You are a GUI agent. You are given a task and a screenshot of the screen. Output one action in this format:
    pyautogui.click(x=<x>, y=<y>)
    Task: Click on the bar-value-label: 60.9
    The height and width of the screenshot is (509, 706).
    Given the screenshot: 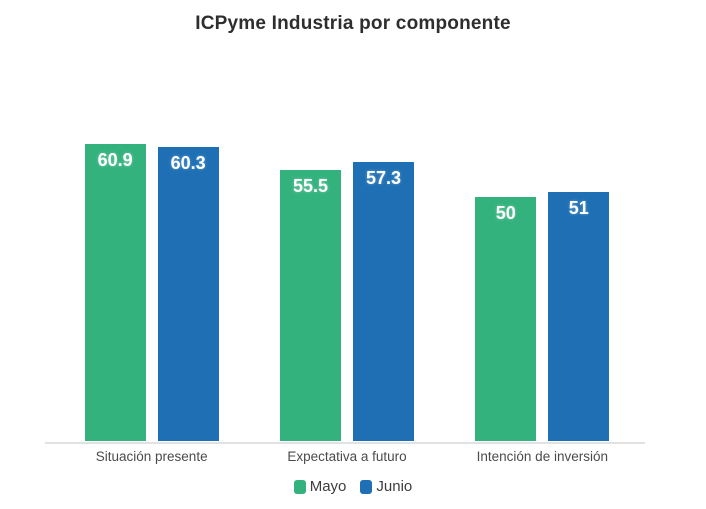 What is the action you would take?
    pyautogui.click(x=115, y=160)
    